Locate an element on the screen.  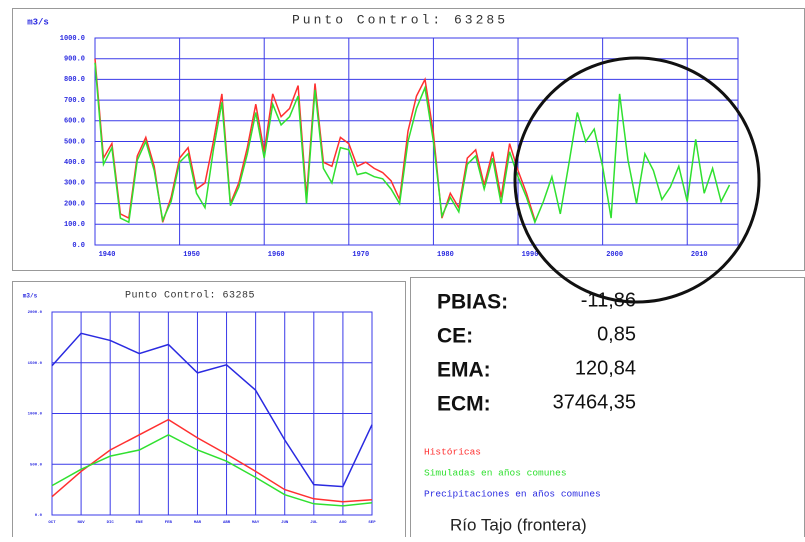
y-tick-label: 2000.0 is located at coordinates (35, 313).